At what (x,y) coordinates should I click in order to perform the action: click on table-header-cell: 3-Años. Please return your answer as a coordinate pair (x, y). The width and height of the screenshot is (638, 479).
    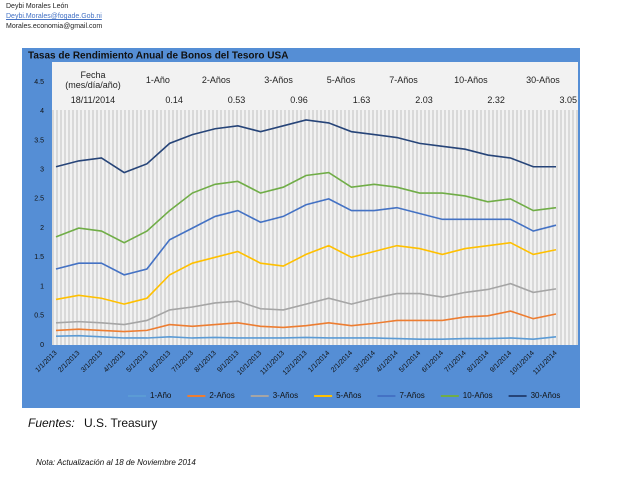
    Looking at the image, I should click on (278, 80).